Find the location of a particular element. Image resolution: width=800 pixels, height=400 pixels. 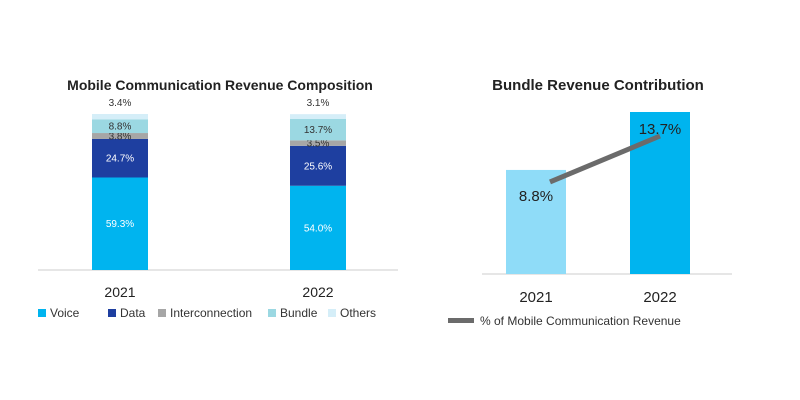

bar-segment-bundle-2021 is located at coordinates (120, 126).